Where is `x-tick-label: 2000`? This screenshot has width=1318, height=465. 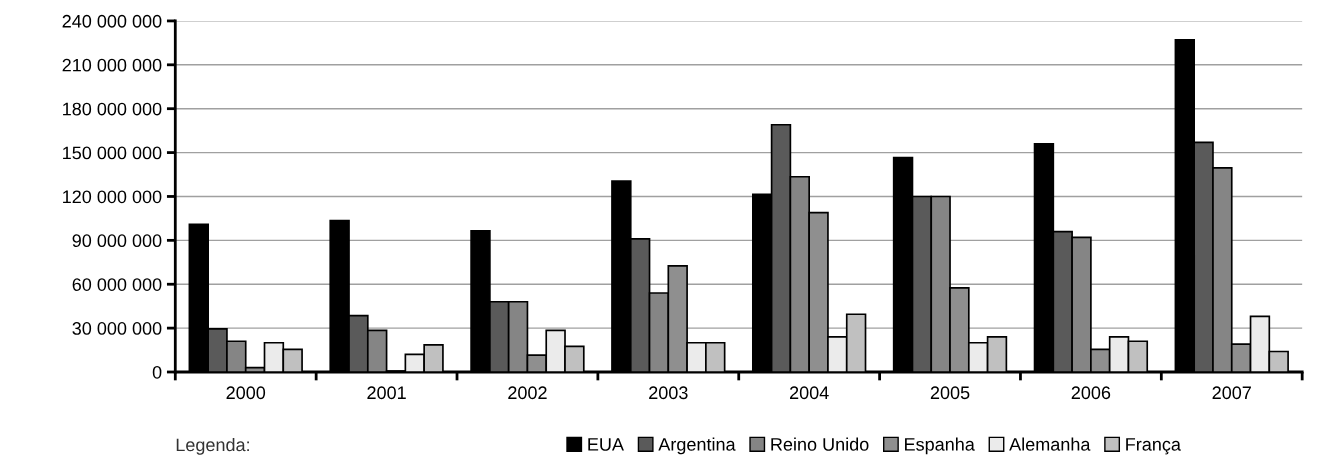
x-tick-label: 2000 is located at coordinates (246, 393).